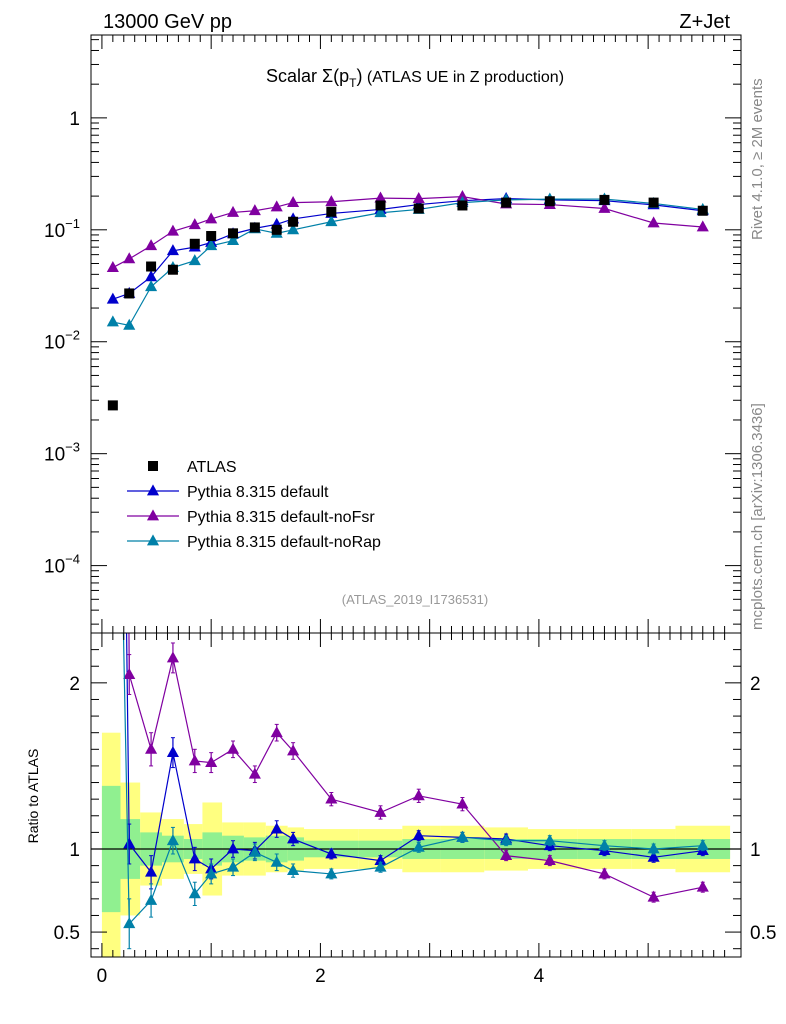  What do you see at coordinates (62, 565) in the screenshot?
I see `main-y-tick-label: 10⁻⁴` at bounding box center [62, 565].